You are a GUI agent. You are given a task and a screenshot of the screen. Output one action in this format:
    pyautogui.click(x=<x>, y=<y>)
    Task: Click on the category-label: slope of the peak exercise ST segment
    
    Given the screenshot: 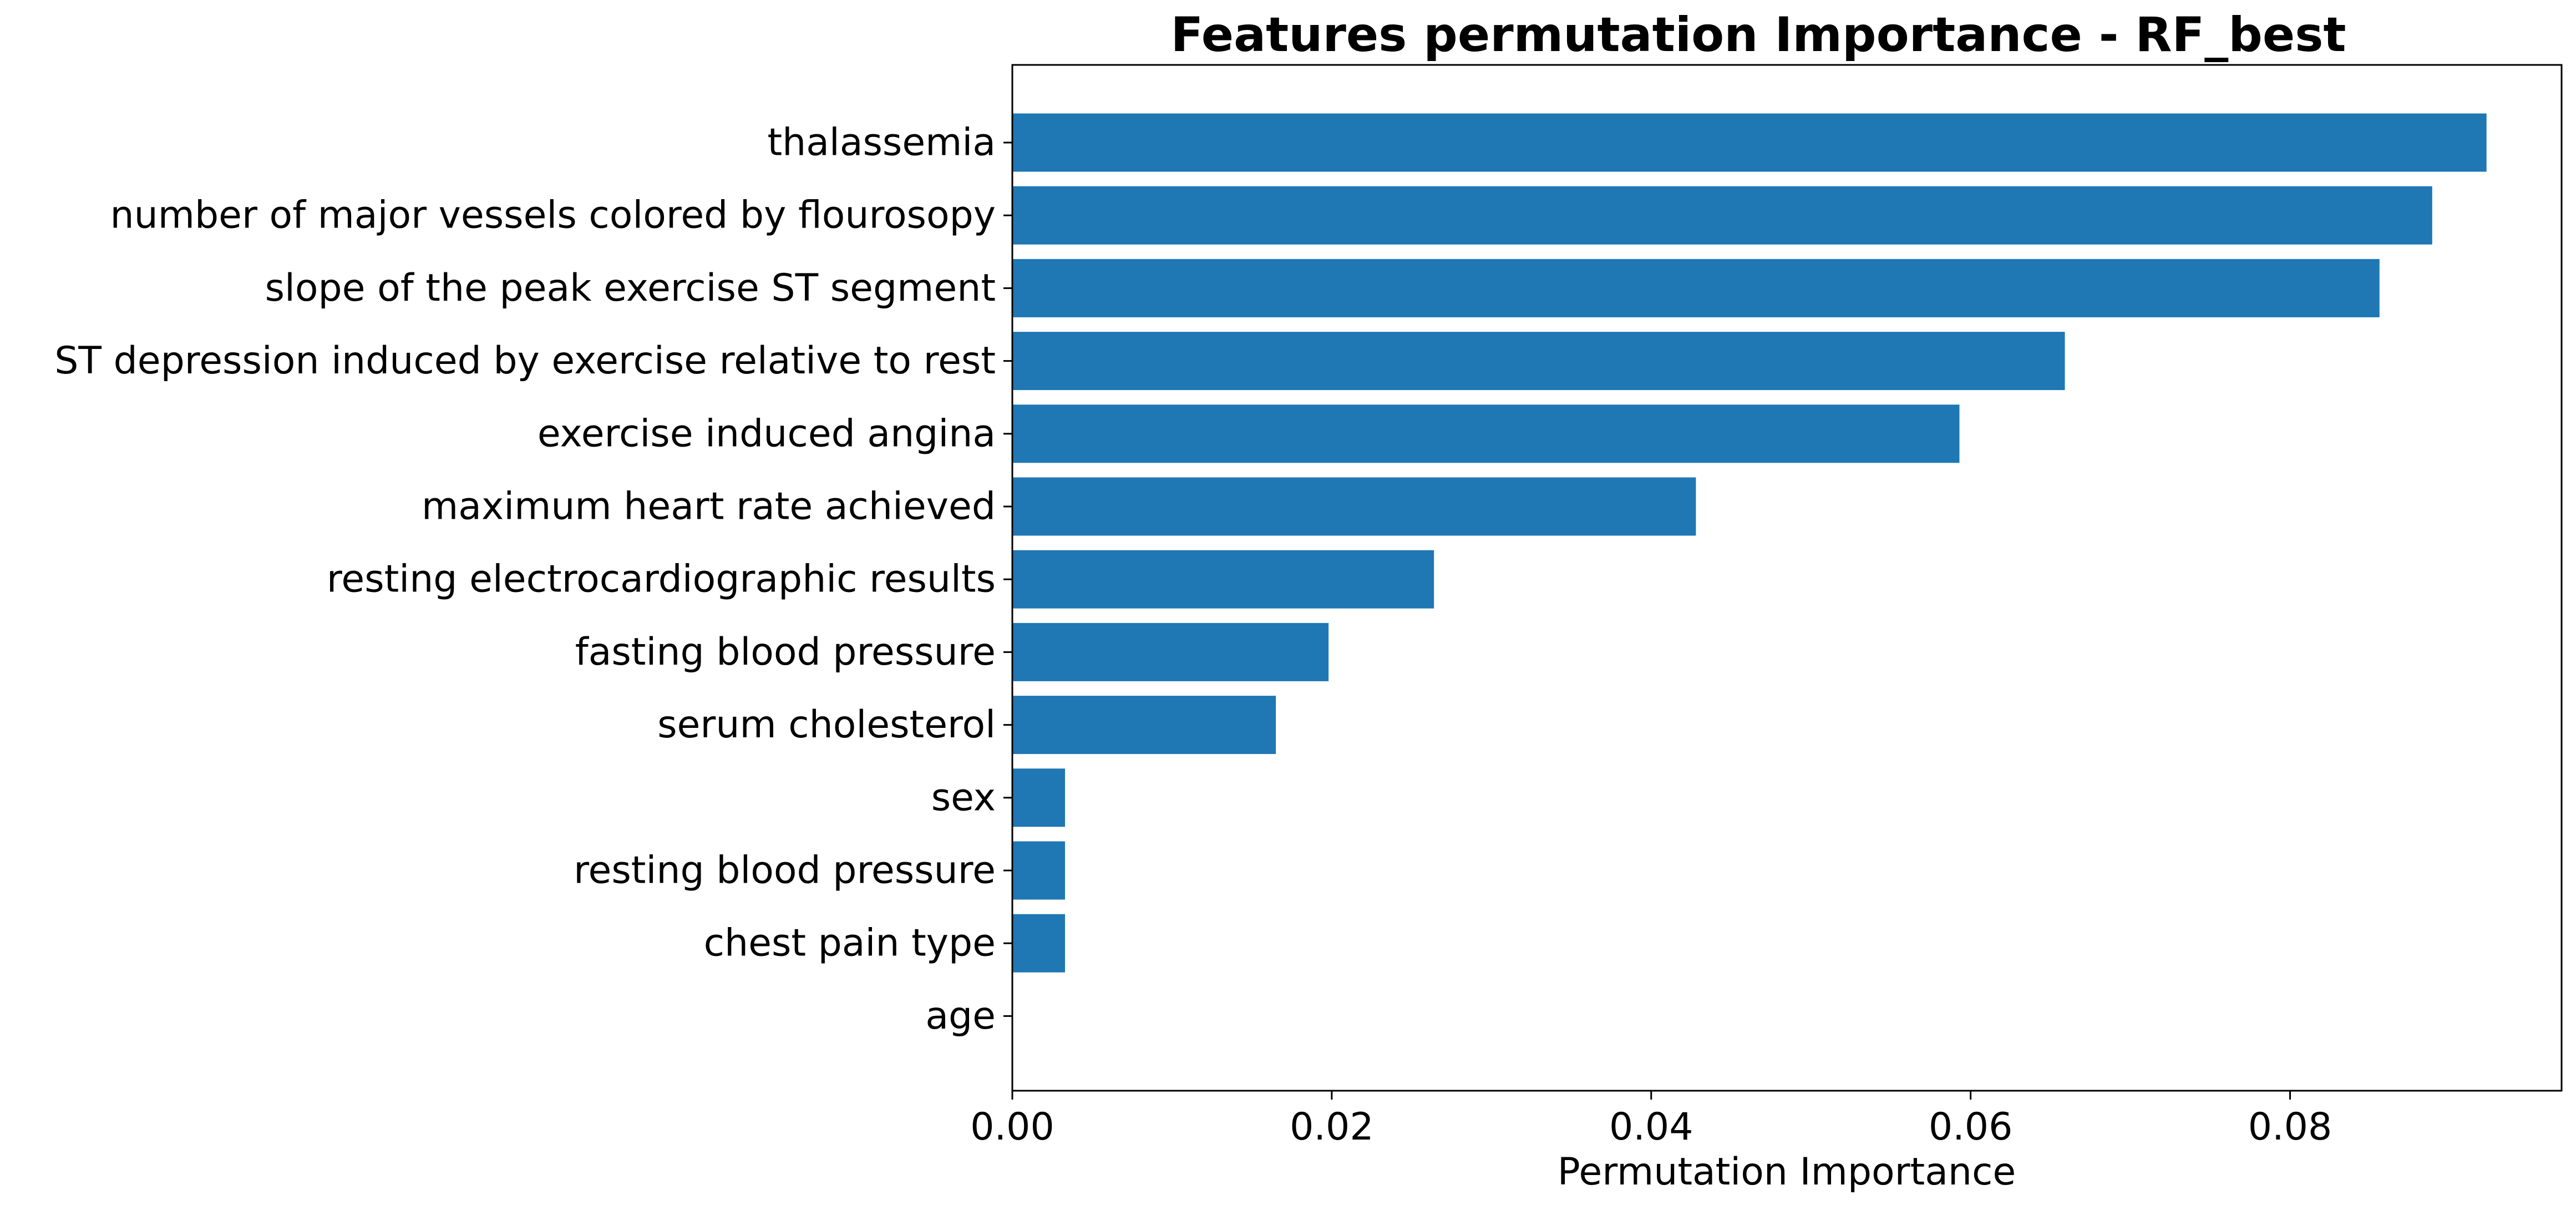 What is the action you would take?
    pyautogui.click(x=630, y=288)
    